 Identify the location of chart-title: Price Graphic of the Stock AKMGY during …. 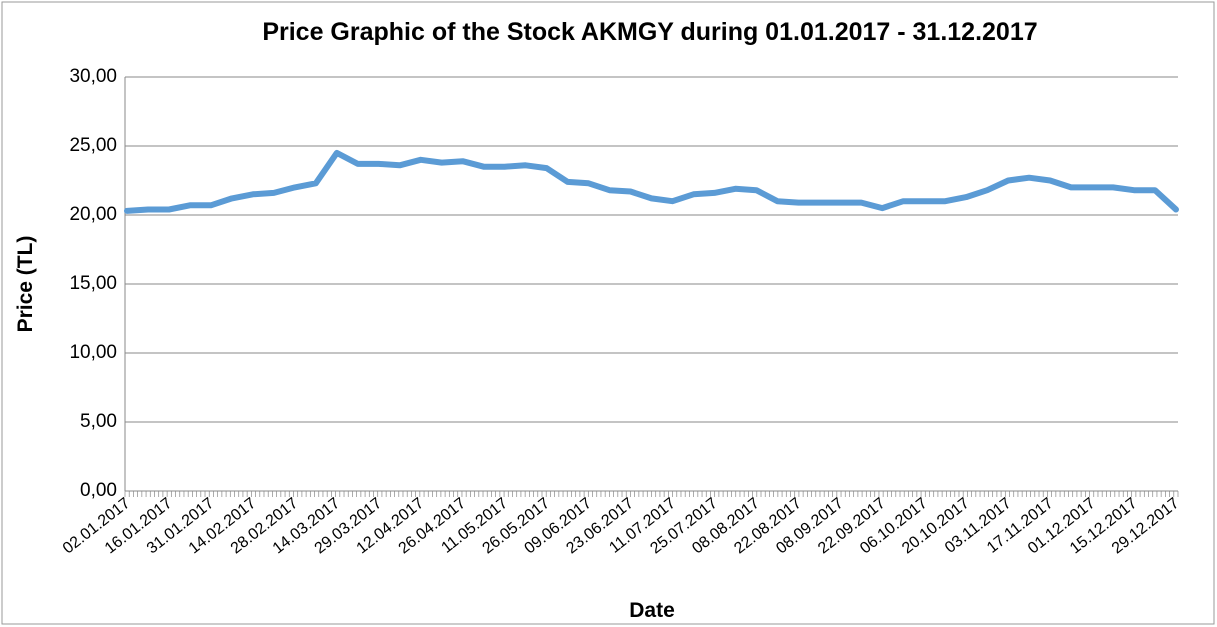
(649, 32).